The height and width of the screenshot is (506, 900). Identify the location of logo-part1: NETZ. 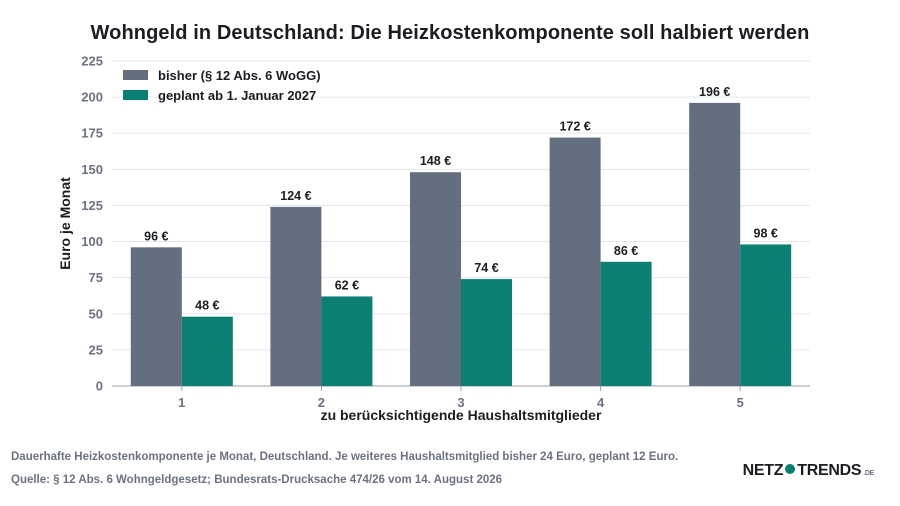
(763, 470).